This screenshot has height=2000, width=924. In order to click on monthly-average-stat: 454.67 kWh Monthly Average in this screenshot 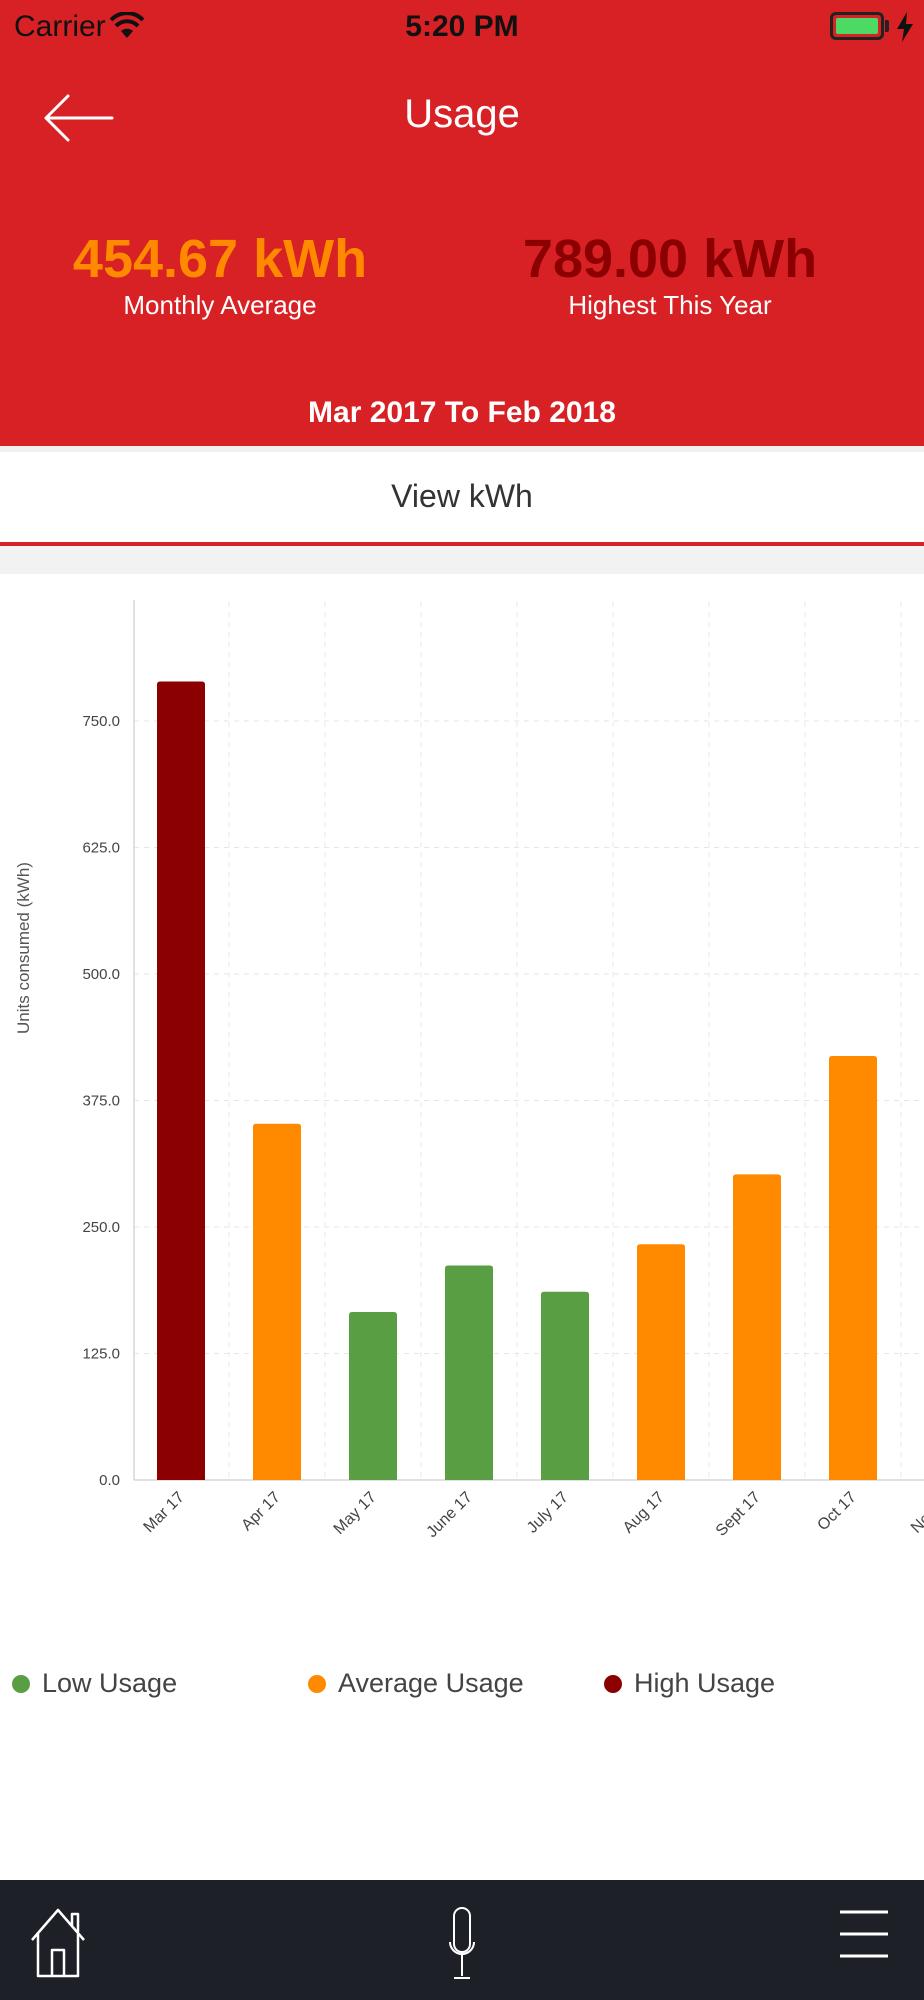, I will do `click(220, 275)`.